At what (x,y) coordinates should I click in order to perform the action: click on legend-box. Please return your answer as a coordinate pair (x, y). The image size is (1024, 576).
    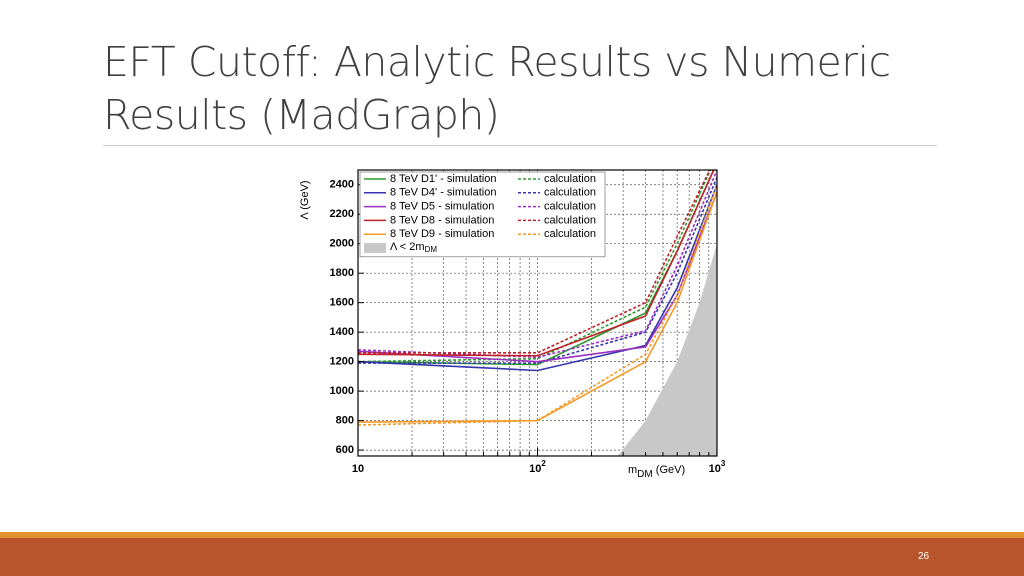
    Looking at the image, I should click on (482, 214).